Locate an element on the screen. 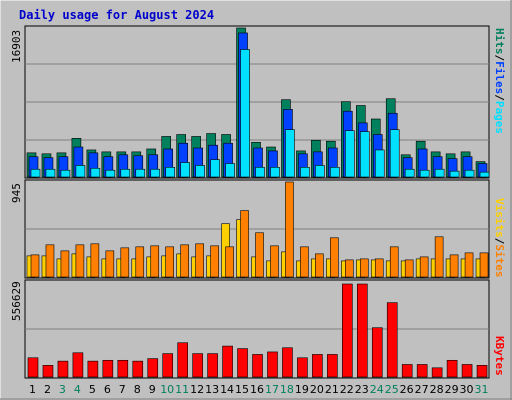 This screenshot has height=400, width=512. legend-hits: Hits is located at coordinates (499, 41).